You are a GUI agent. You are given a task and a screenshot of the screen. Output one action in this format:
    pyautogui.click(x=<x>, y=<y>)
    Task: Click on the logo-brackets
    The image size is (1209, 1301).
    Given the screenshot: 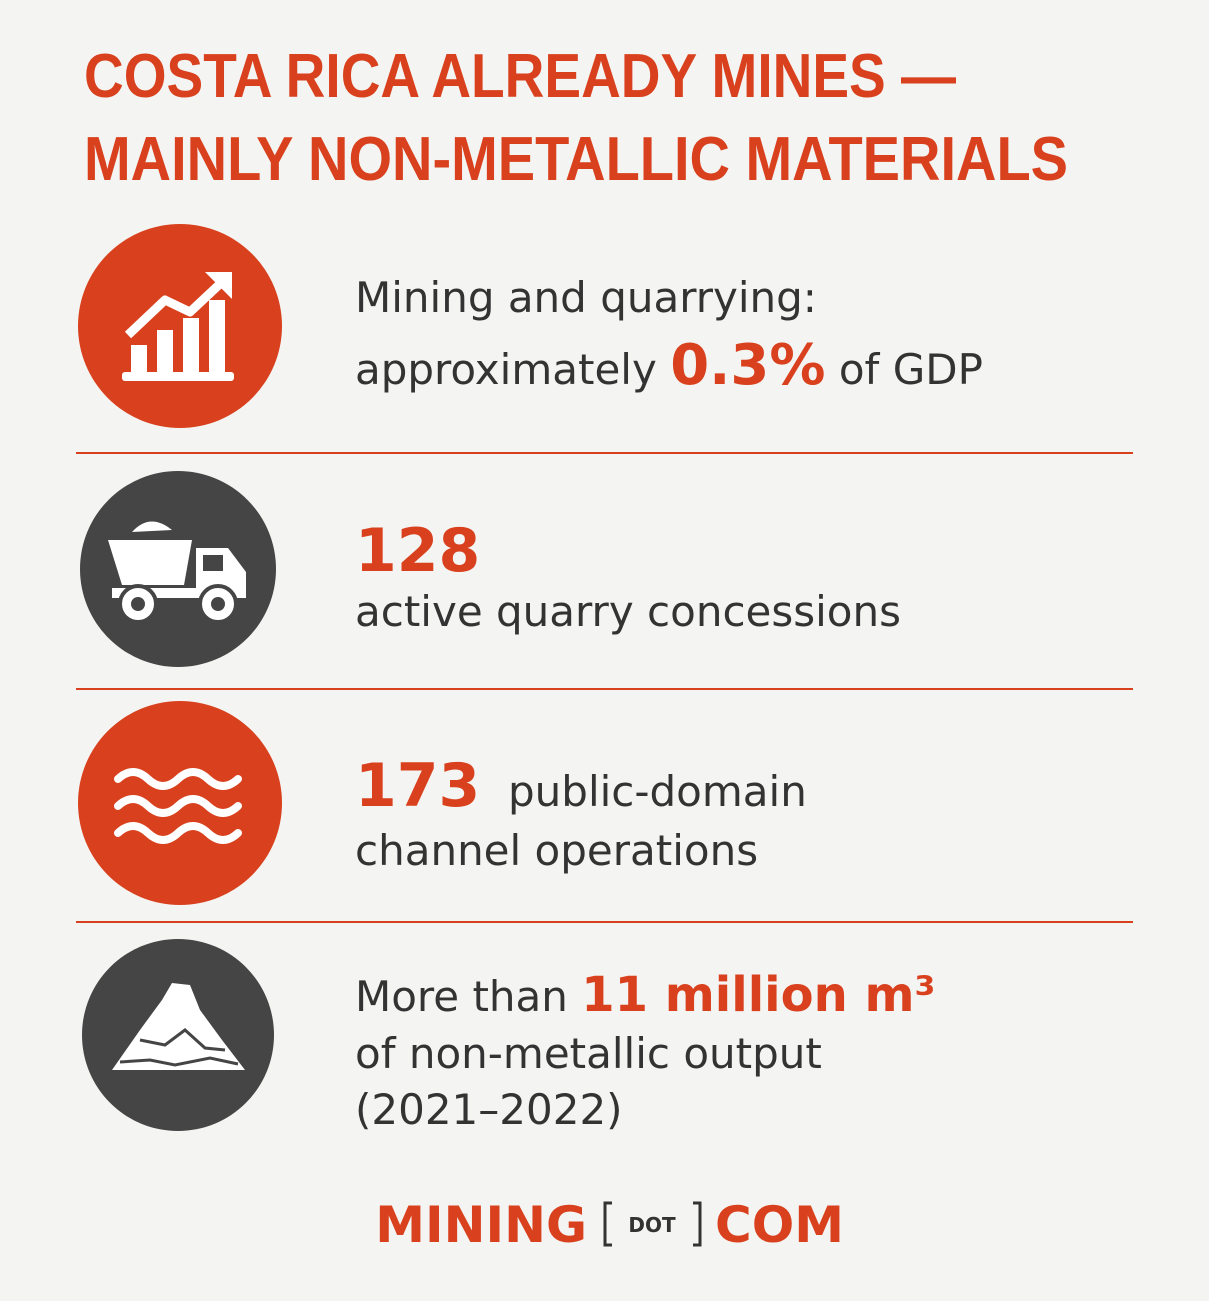 What is the action you would take?
    pyautogui.click(x=652, y=1224)
    